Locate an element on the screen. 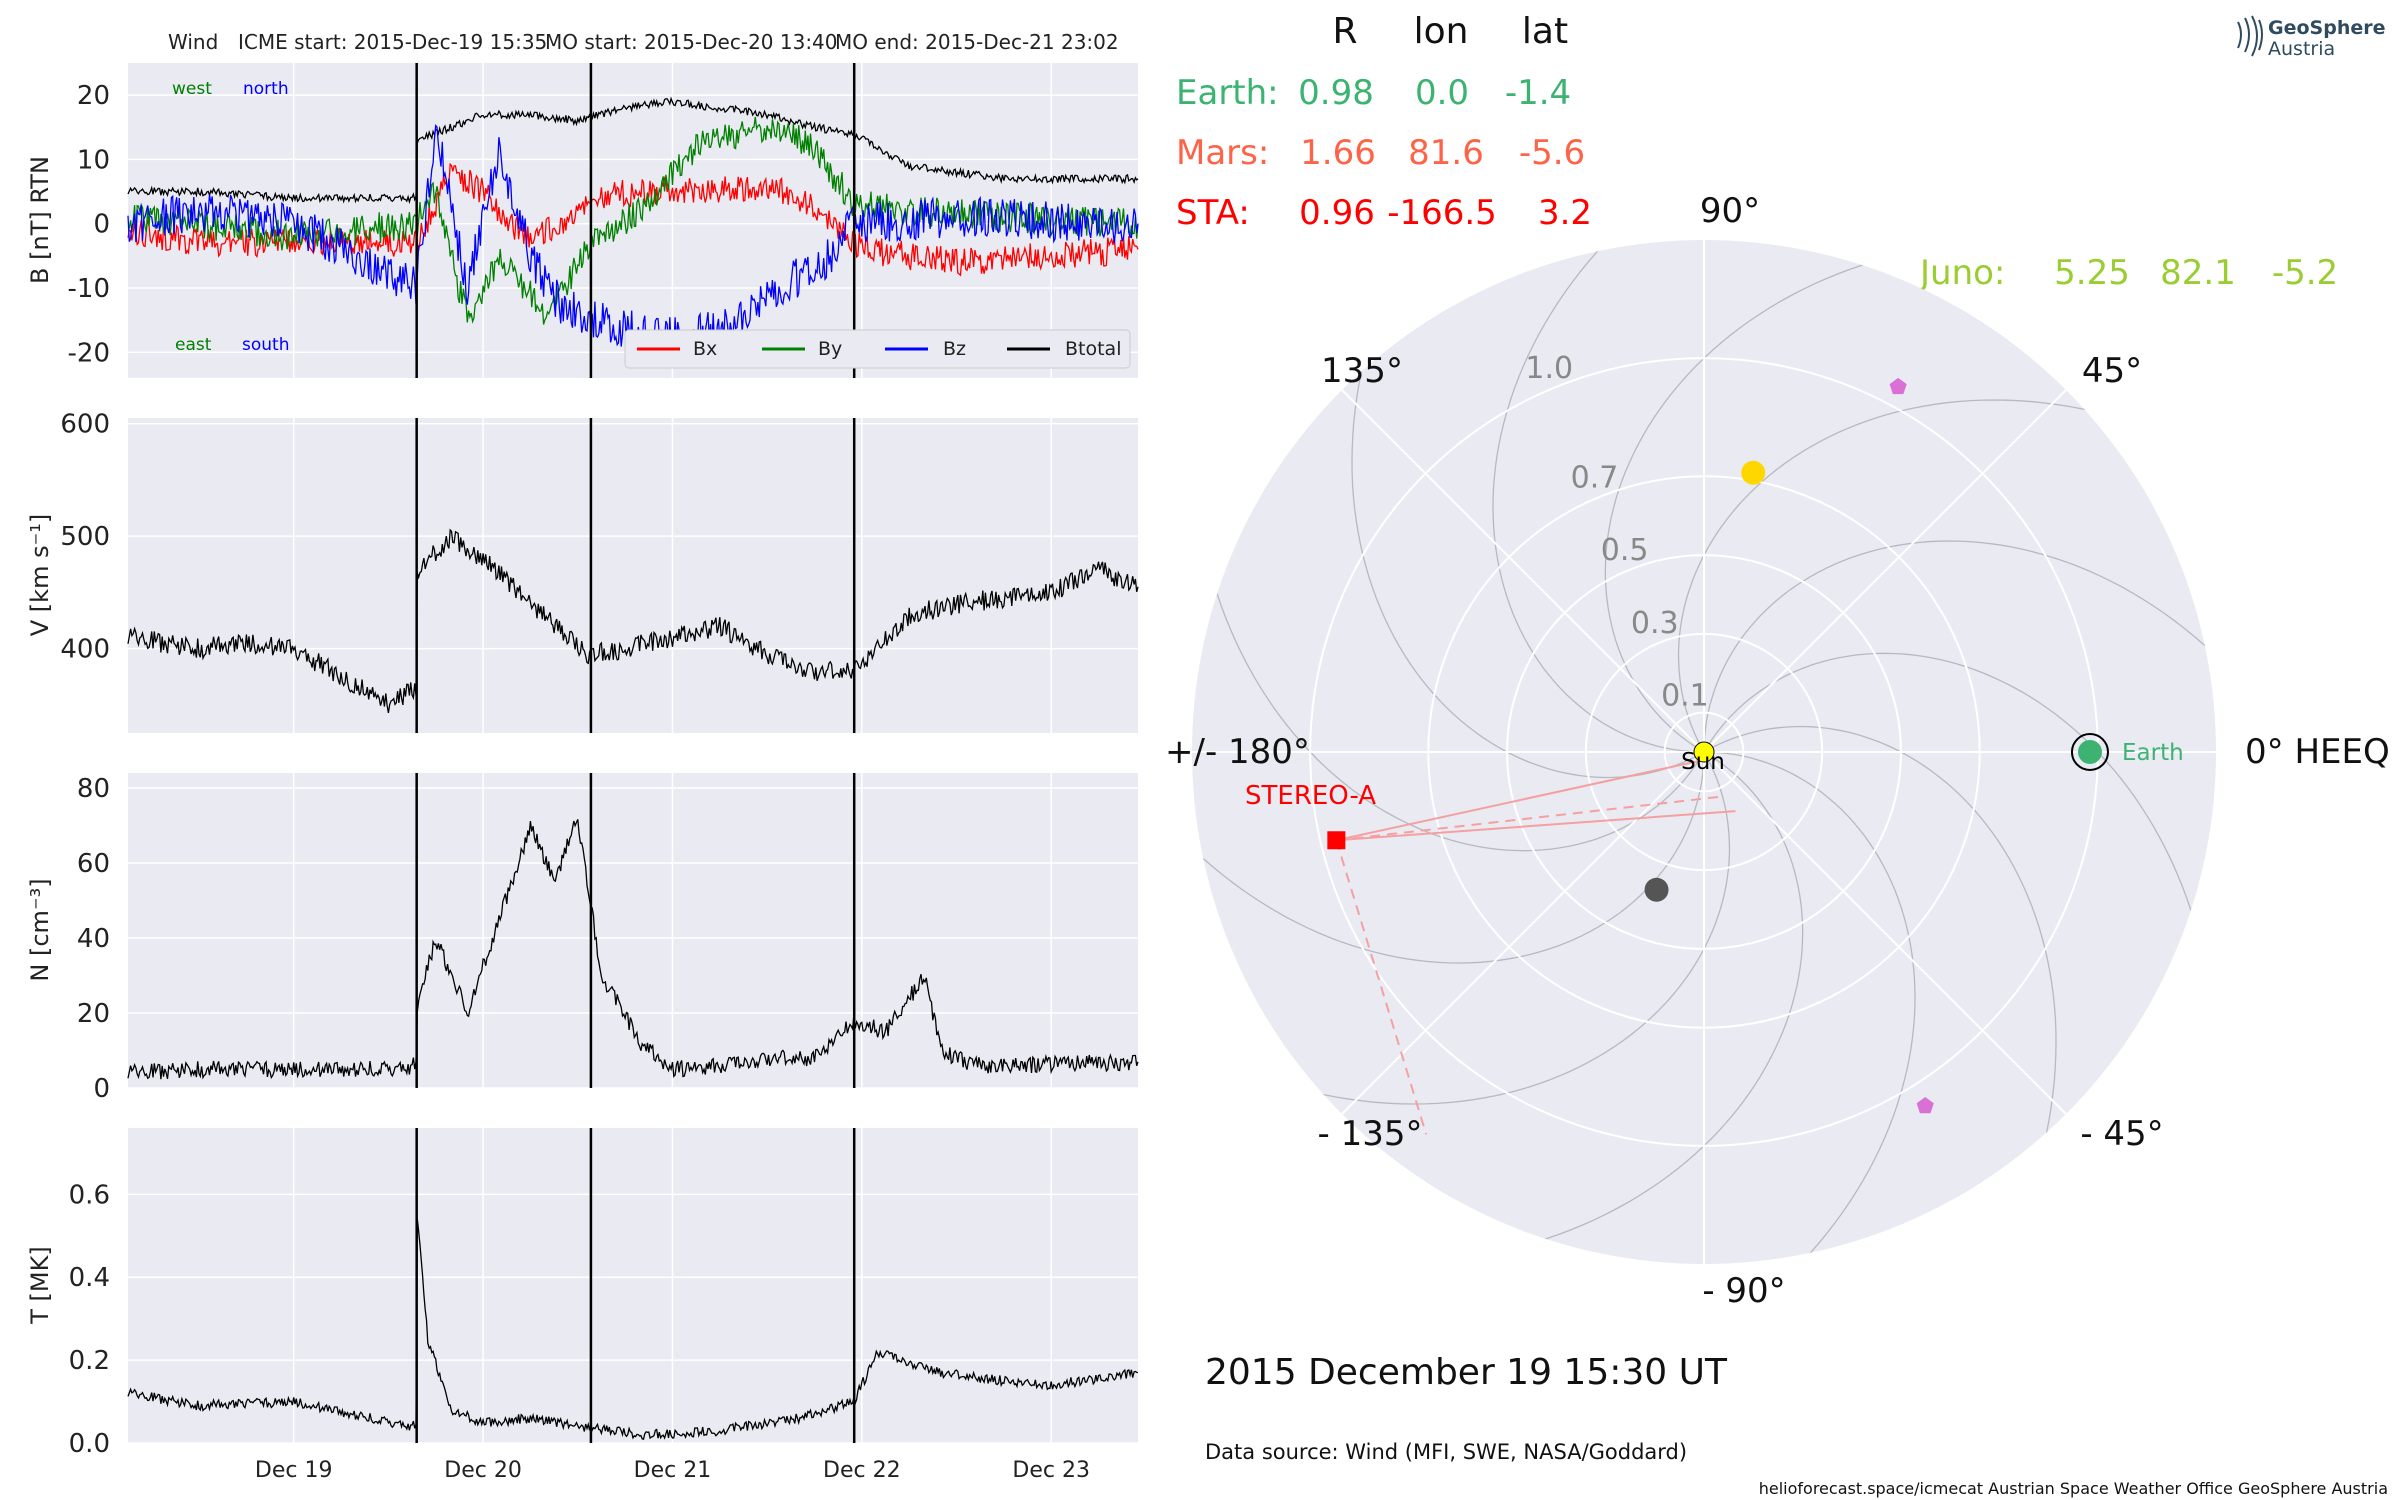 Image resolution: width=2400 pixels, height=1500 pixels. series-t is located at coordinates (633, 1329).